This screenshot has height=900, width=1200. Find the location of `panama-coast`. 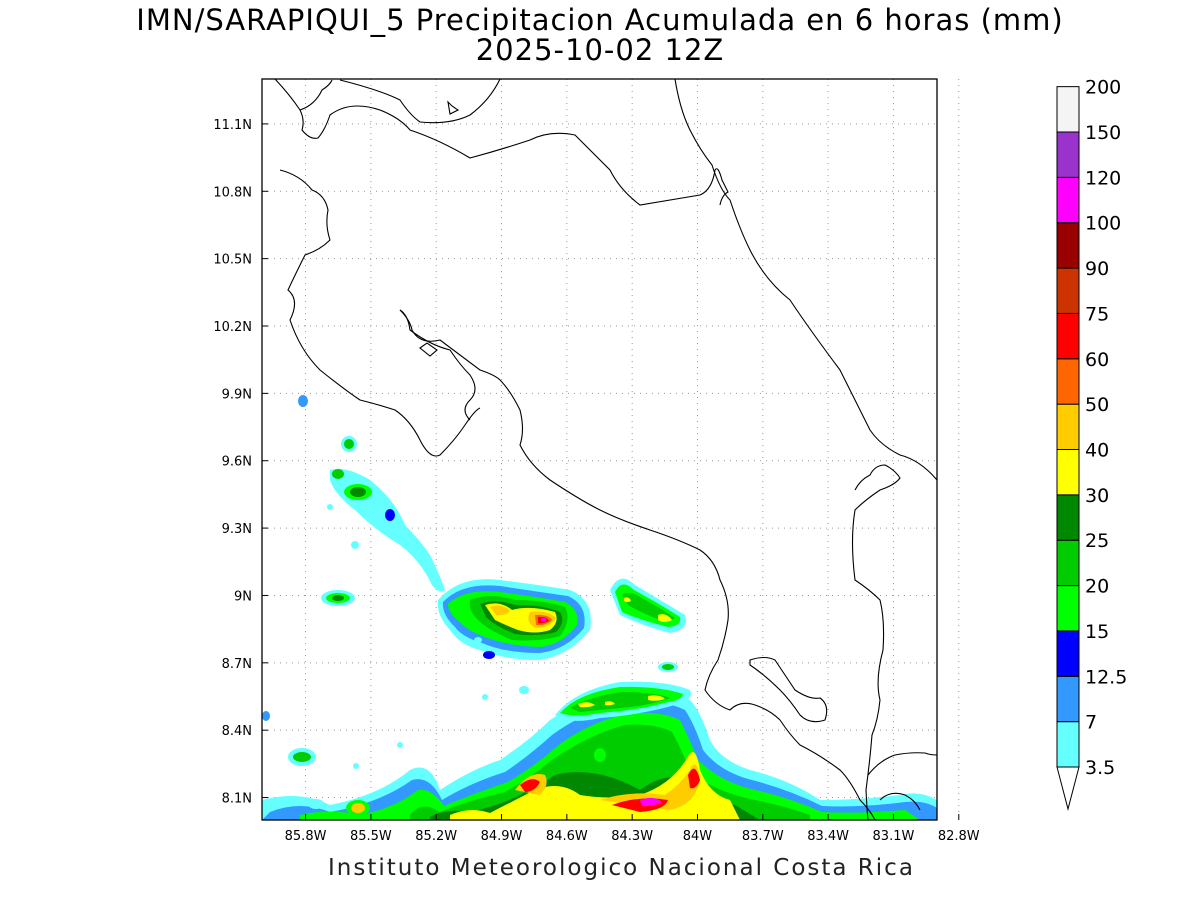

panama-coast is located at coordinates (902, 764).